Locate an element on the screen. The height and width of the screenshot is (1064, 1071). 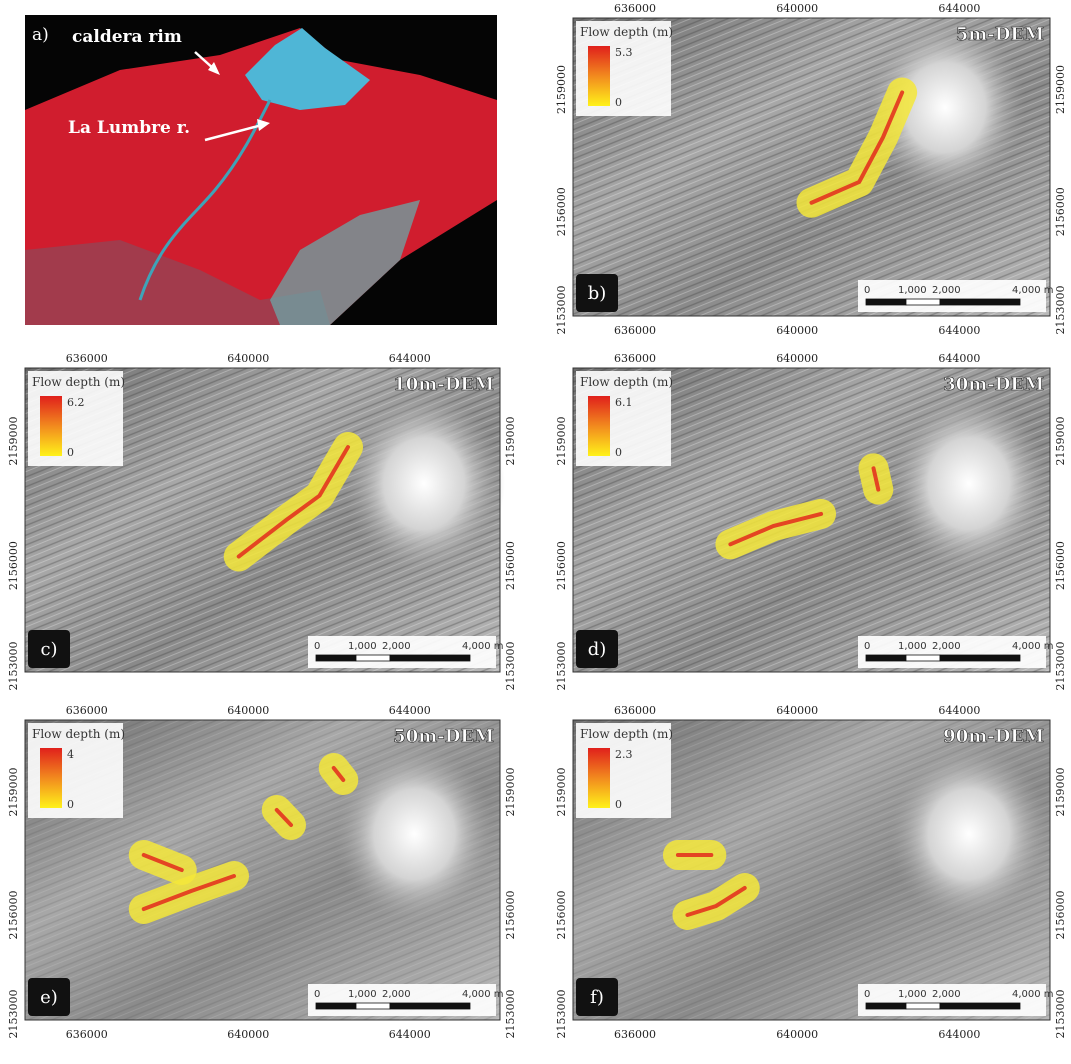
panel-label: d) is located at coordinates (597, 649).